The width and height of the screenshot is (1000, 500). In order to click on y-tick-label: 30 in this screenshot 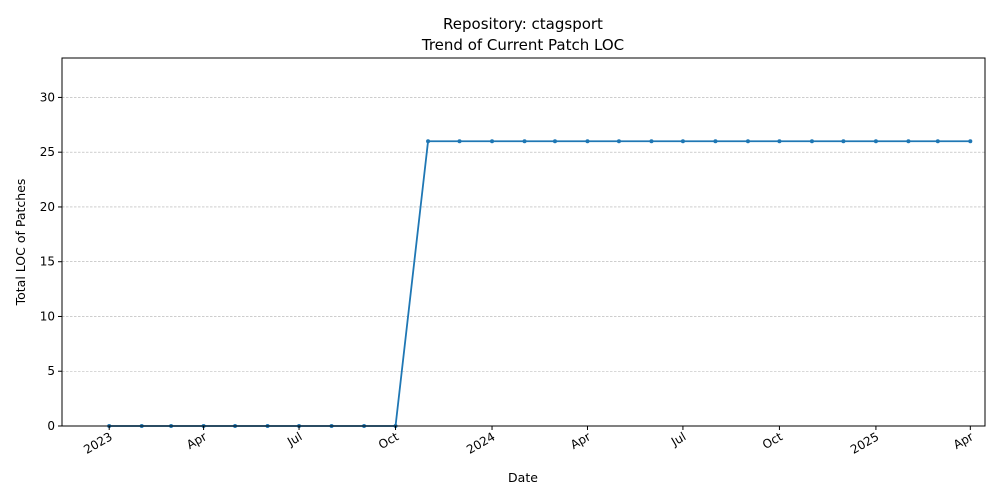, I will do `click(47, 97)`.